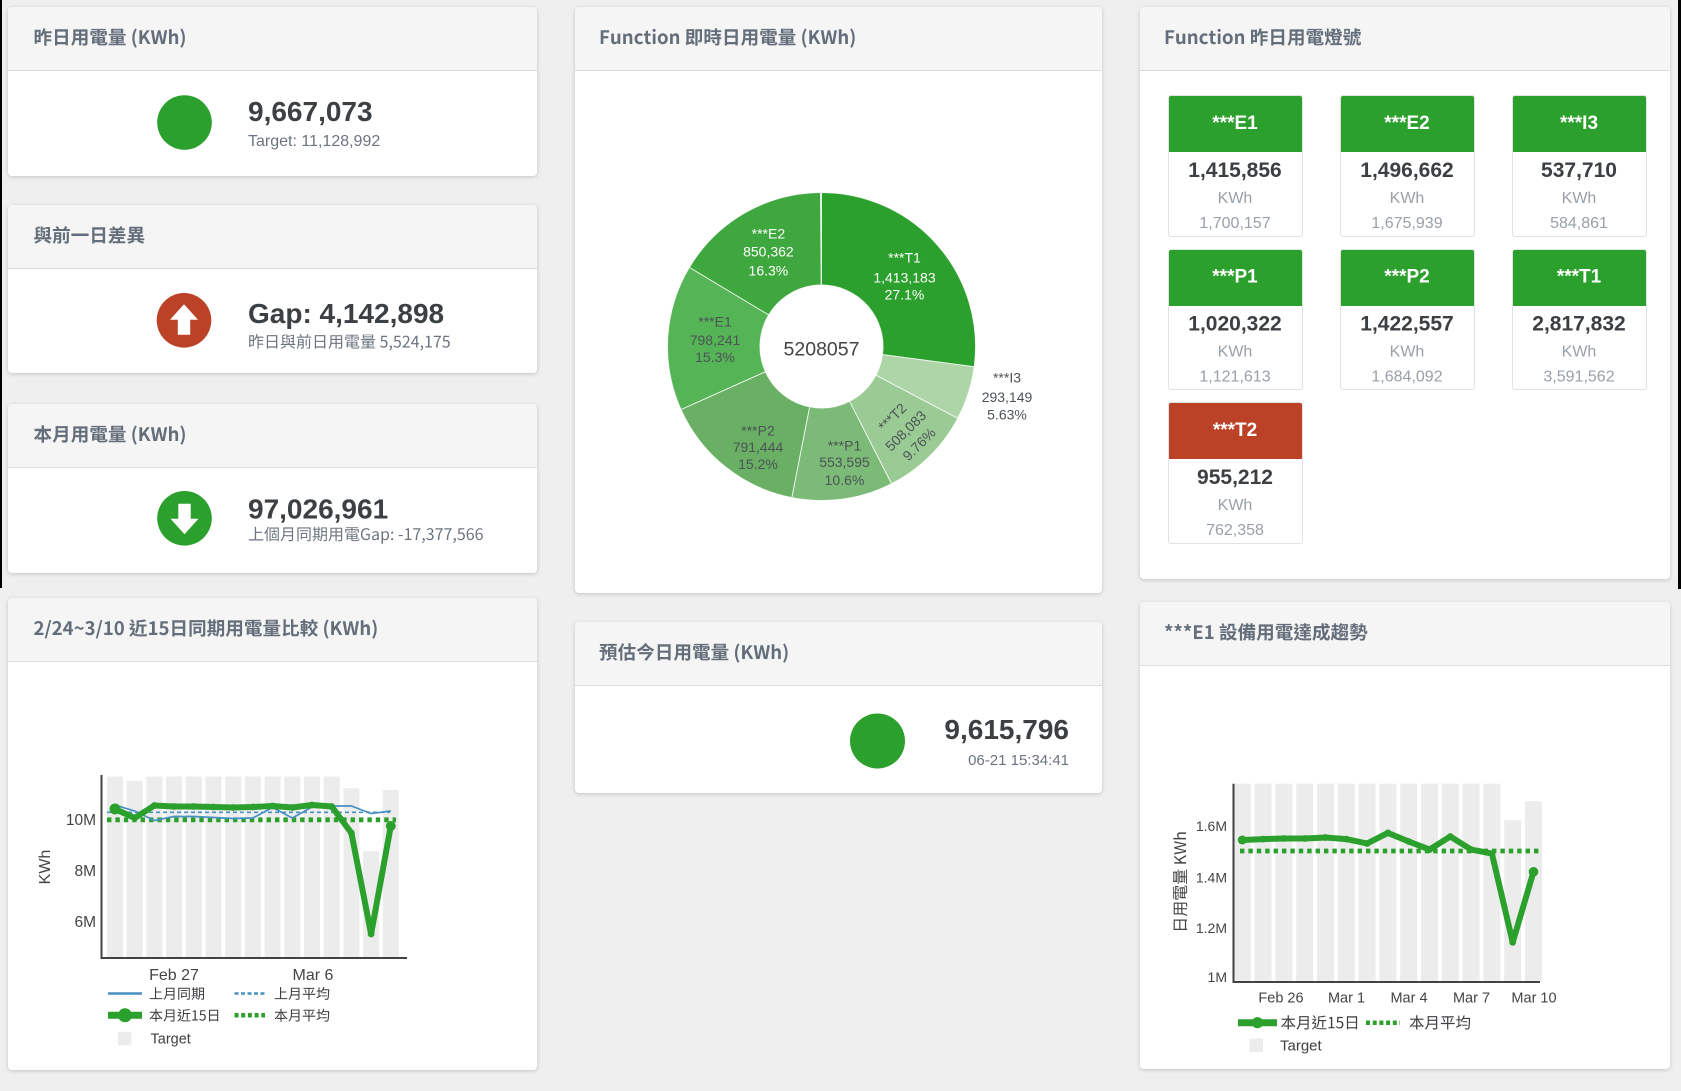 The height and width of the screenshot is (1091, 1681). Describe the element at coordinates (1471, 999) in the screenshot. I see `svg-text: Mar 7` at that location.